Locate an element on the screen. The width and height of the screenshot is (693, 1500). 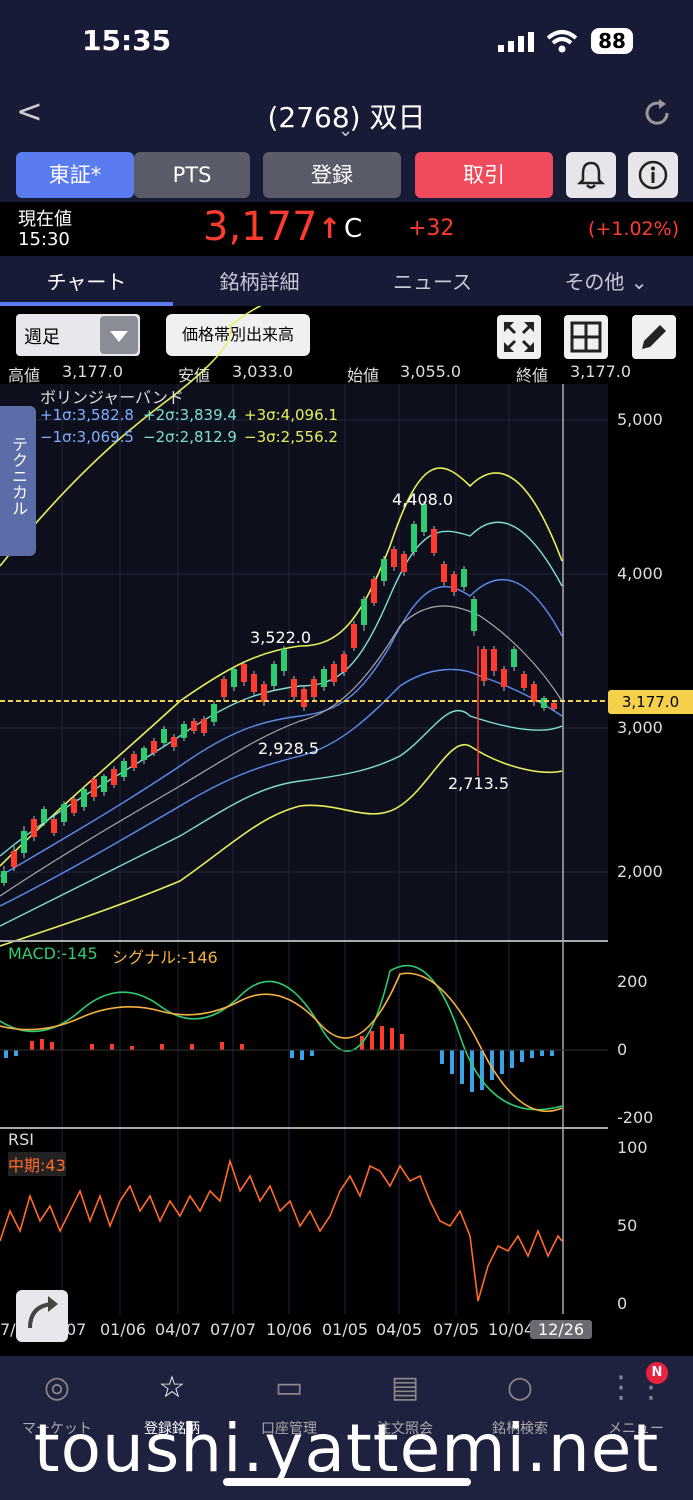
globe-icon: ◎ is located at coordinates (57, 1387).